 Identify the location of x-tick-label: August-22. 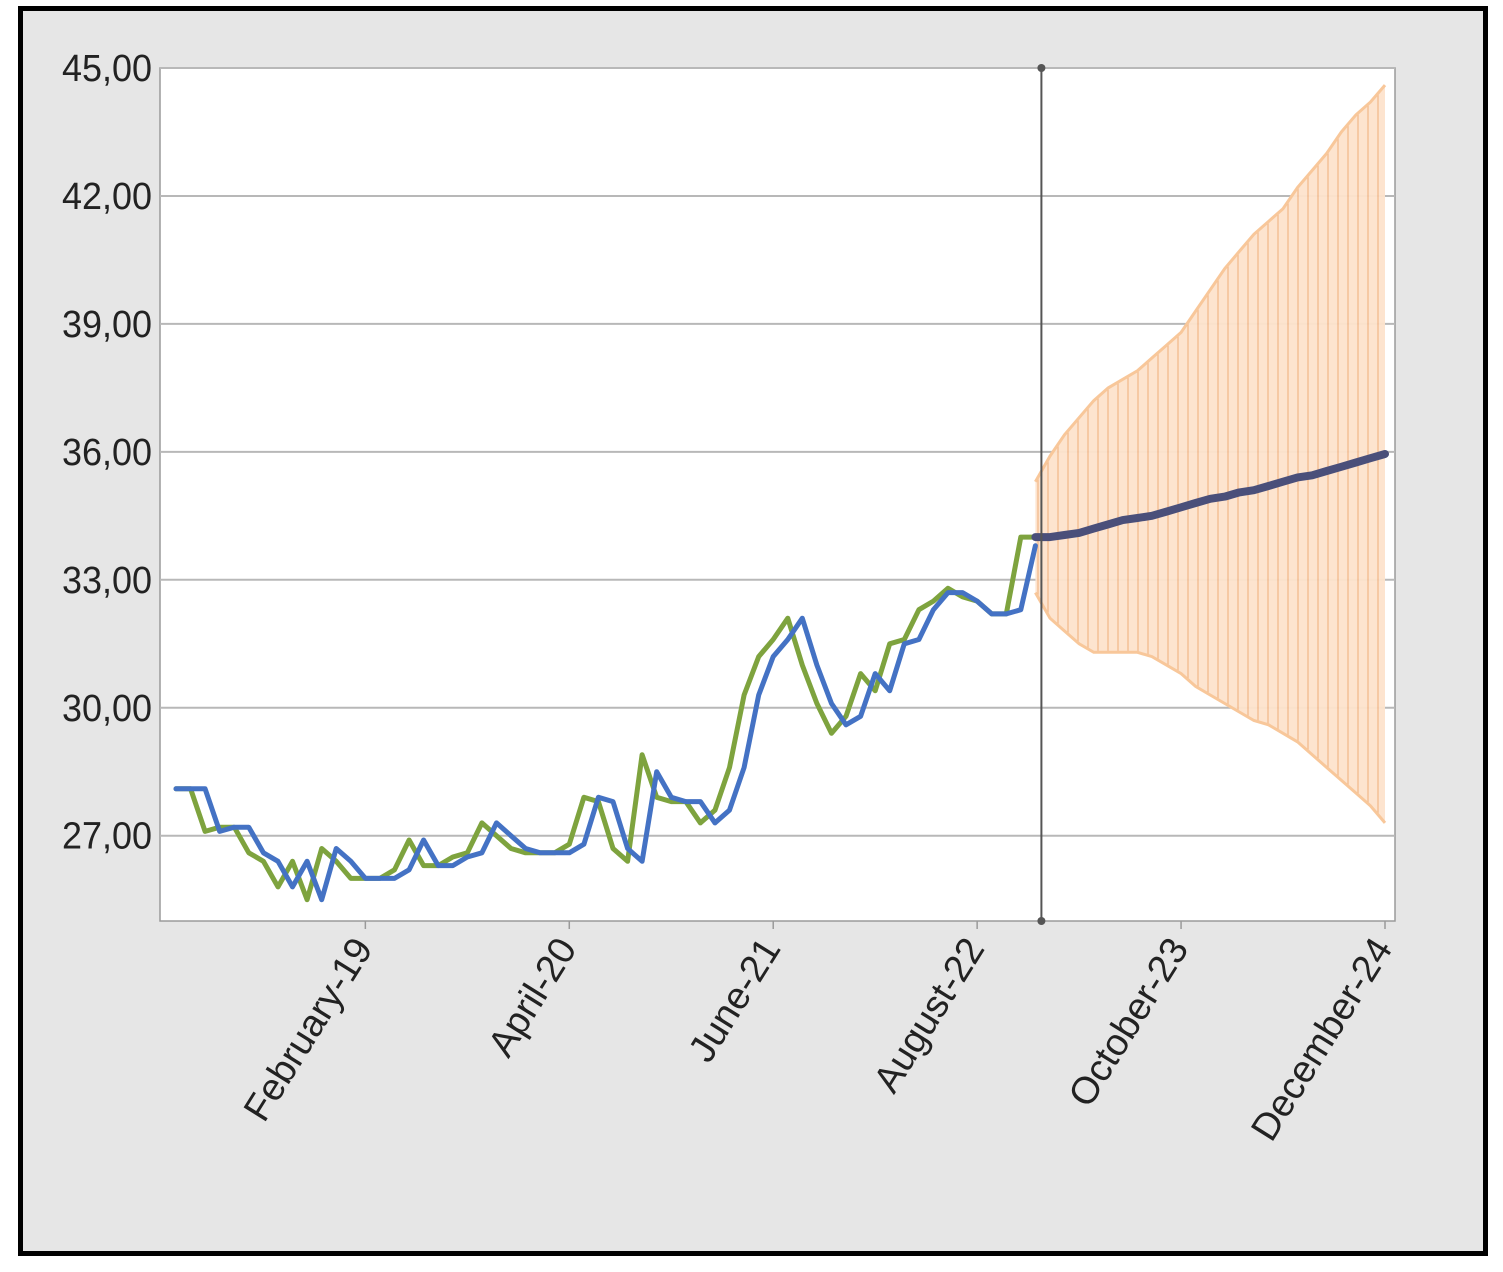
(929, 1015).